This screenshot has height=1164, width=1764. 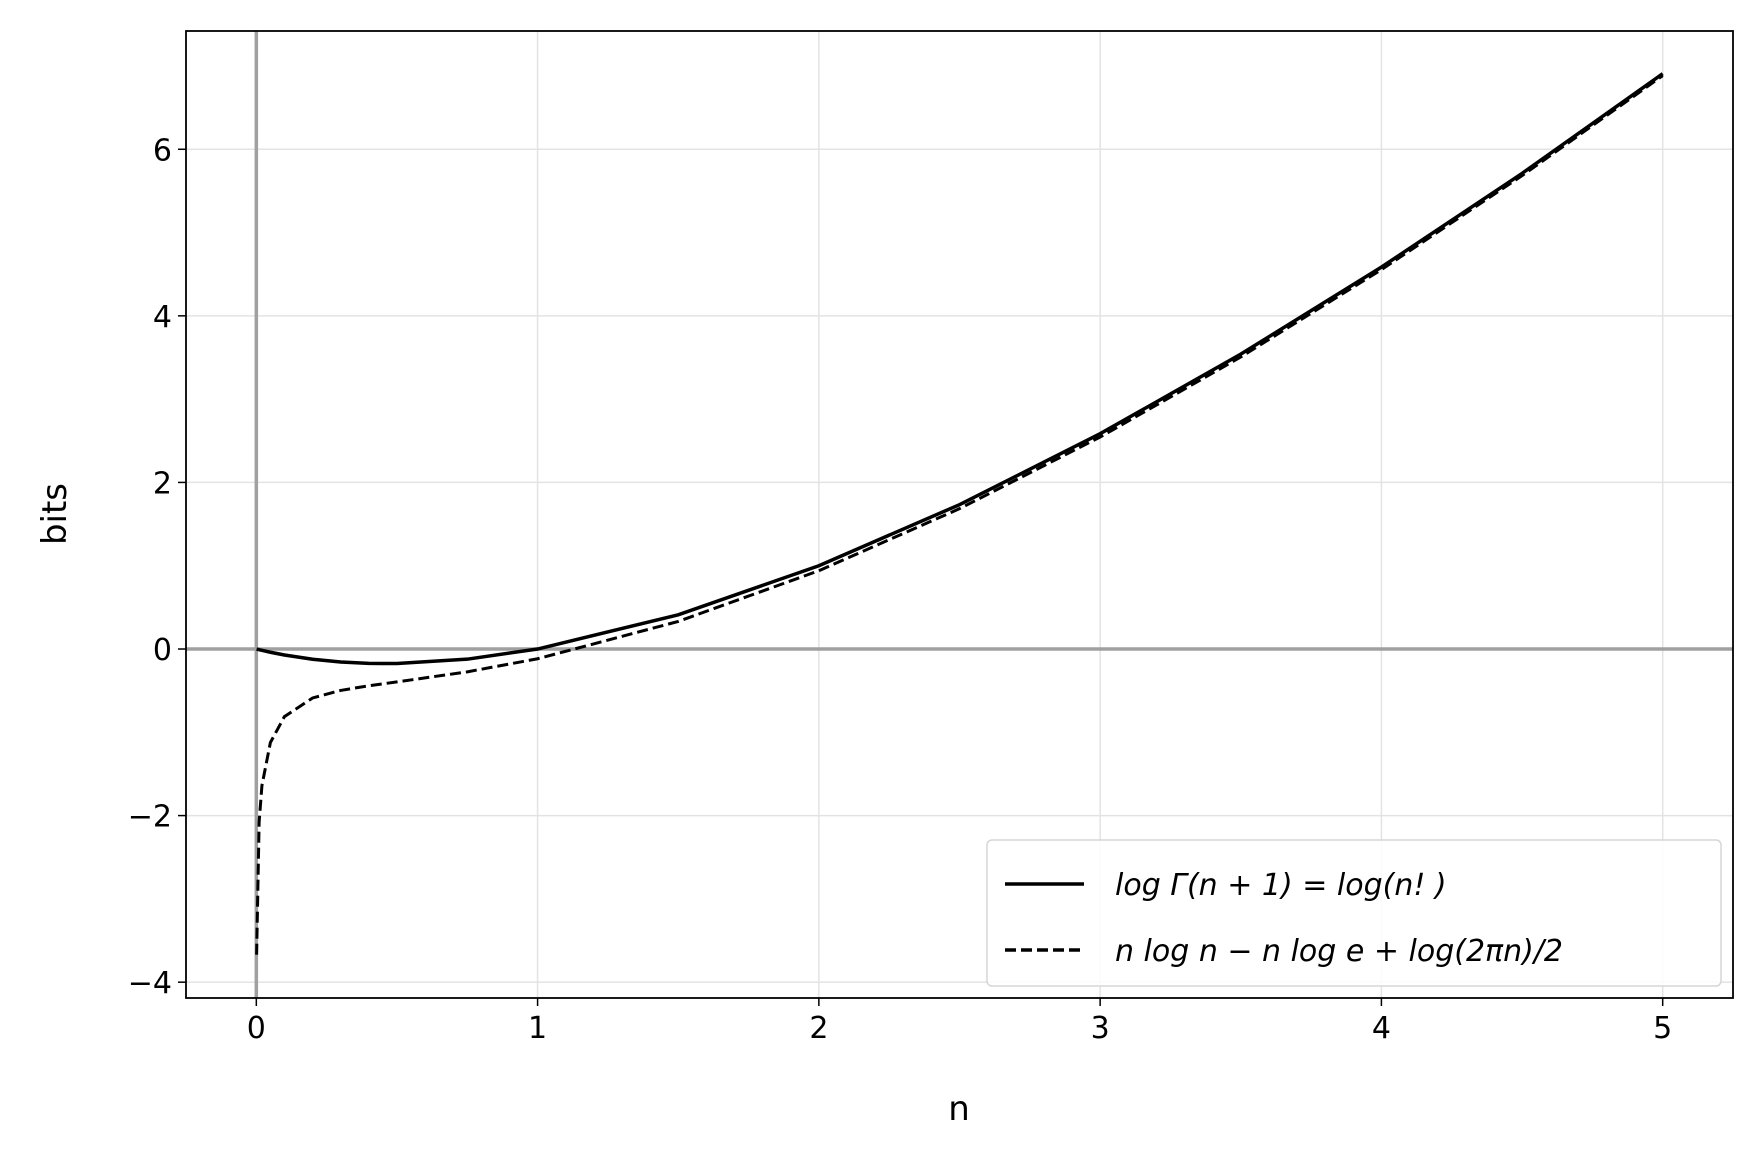 What do you see at coordinates (818, 1028) in the screenshot?
I see `x-tick-label: 2` at bounding box center [818, 1028].